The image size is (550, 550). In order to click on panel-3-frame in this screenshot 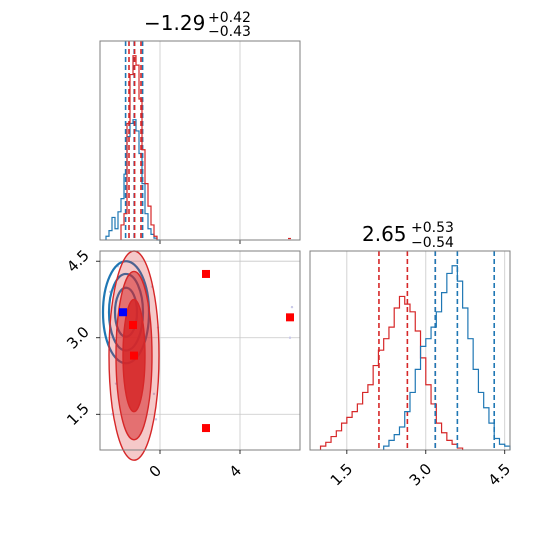, I will do `click(410, 350)`.